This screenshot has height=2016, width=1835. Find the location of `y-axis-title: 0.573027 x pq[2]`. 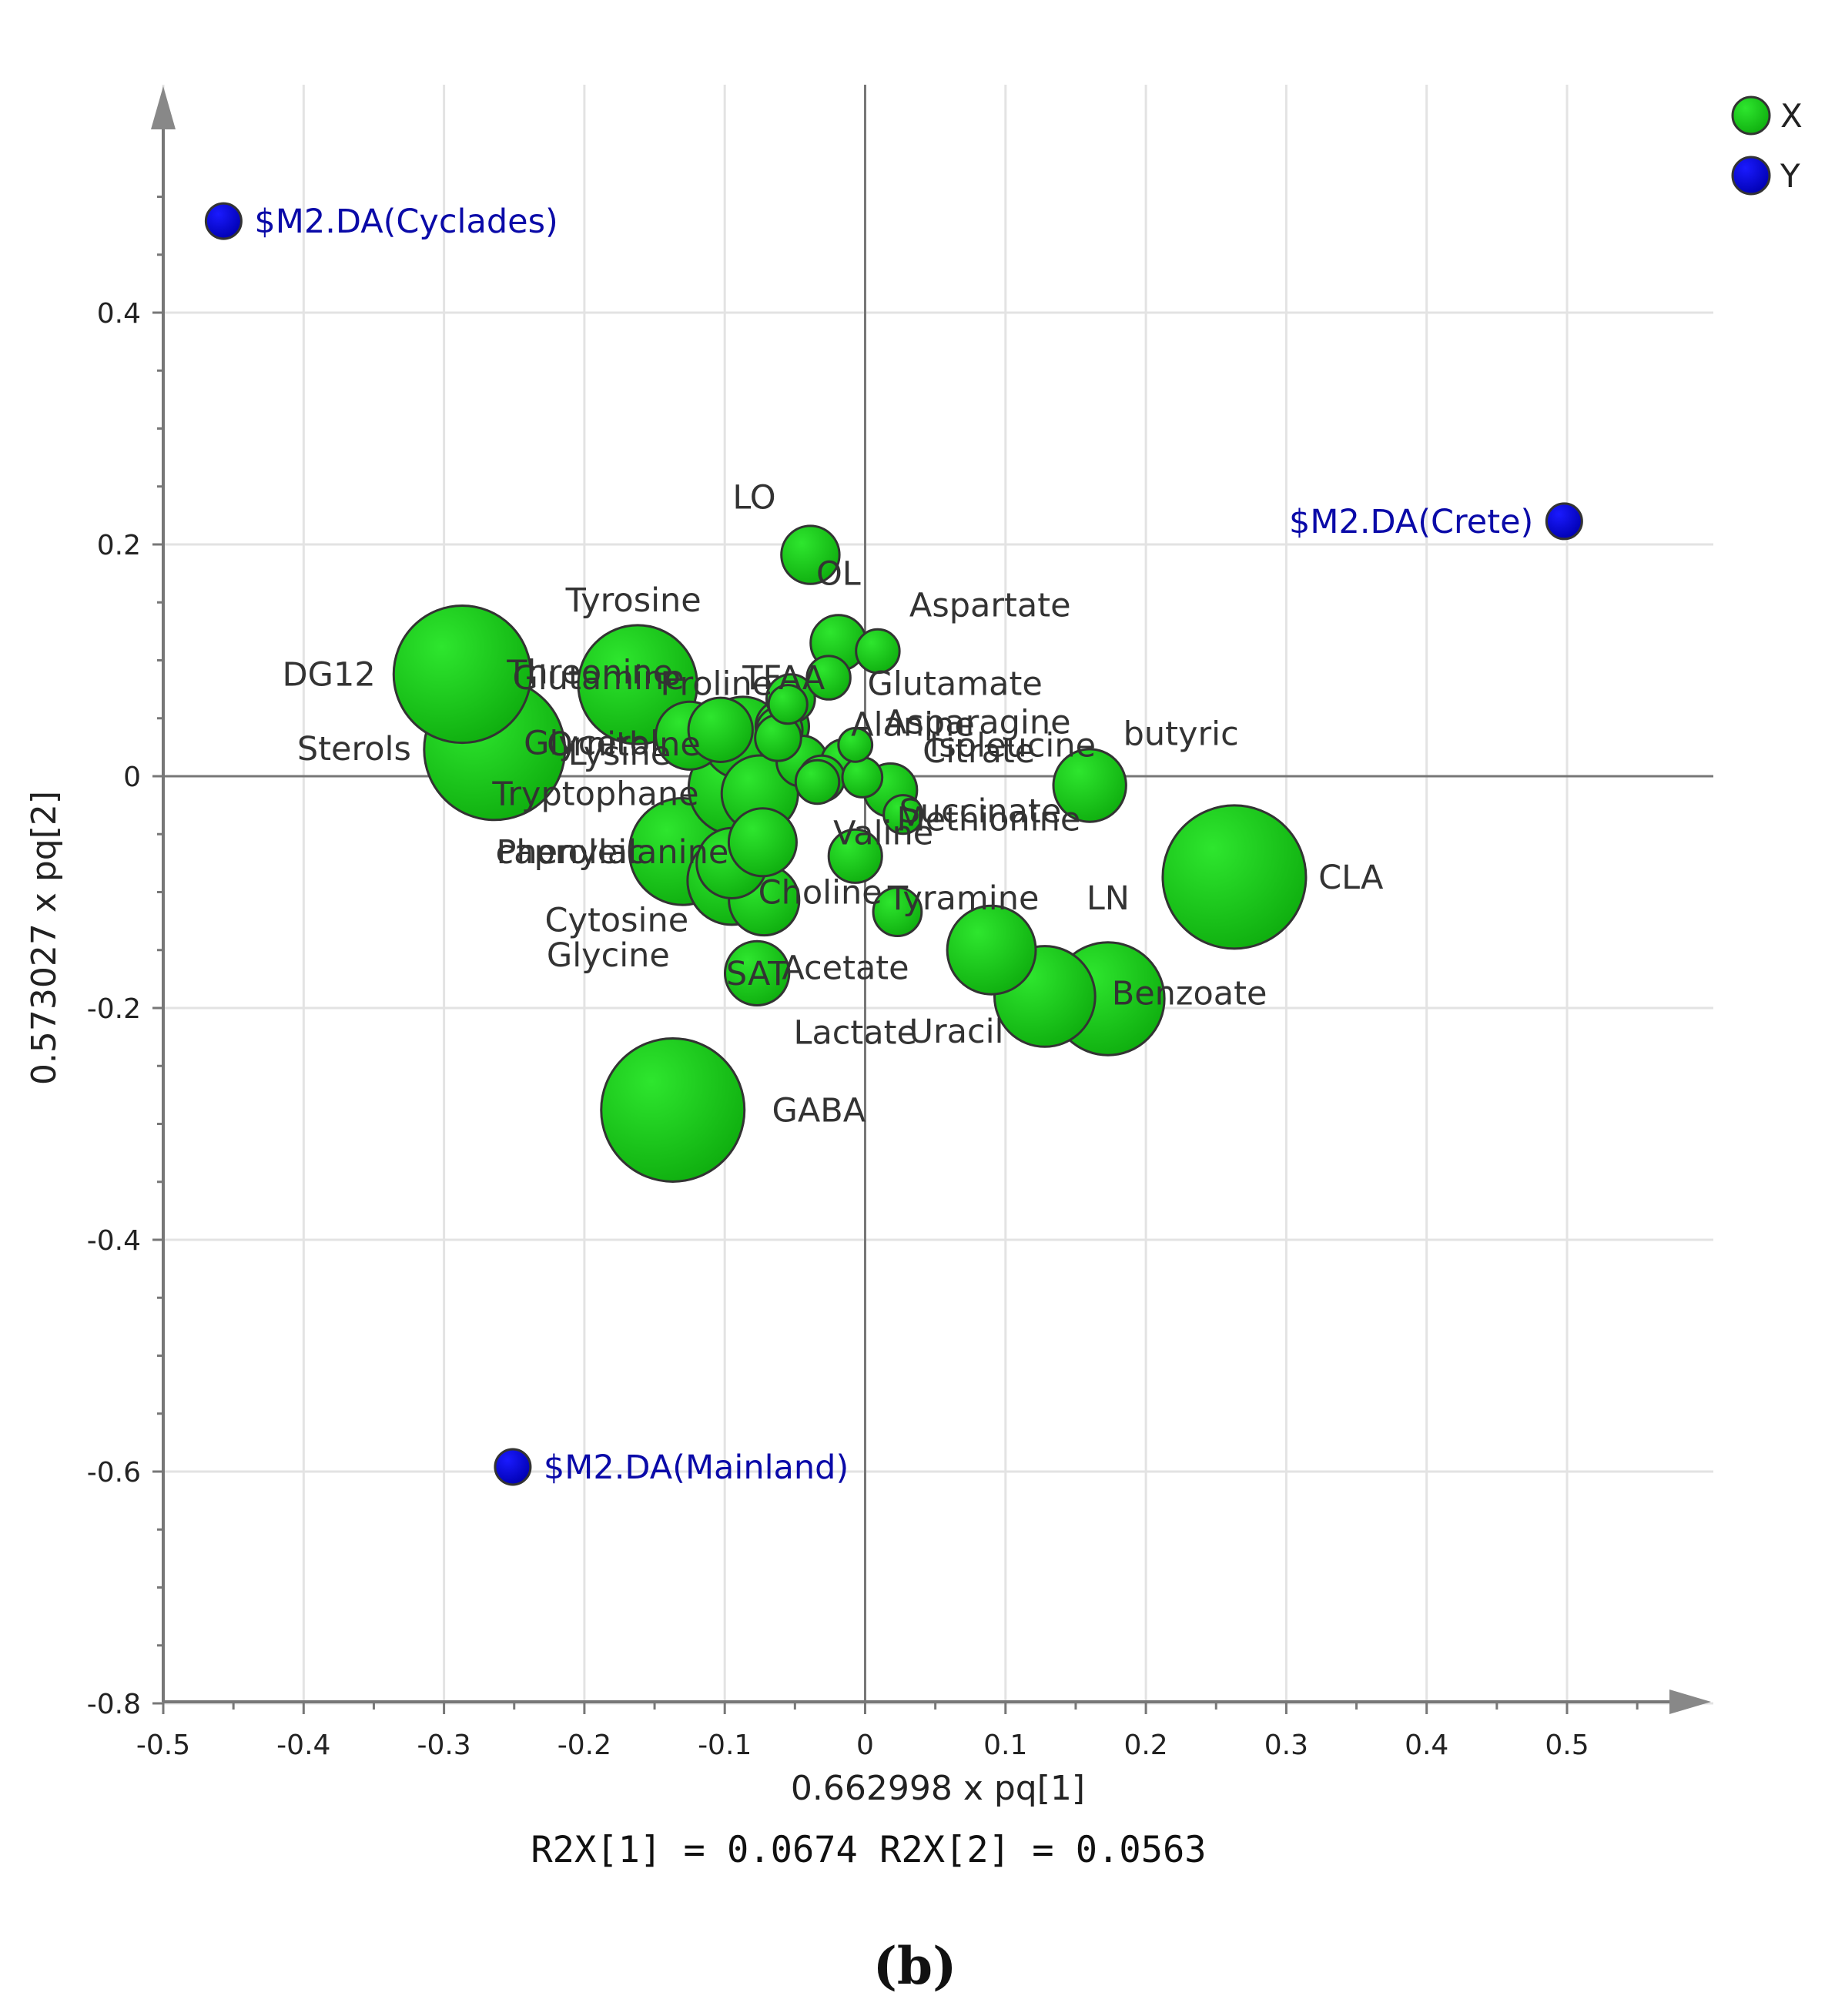

y-axis-title: 0.573027 x pq[2] is located at coordinates (44, 938).